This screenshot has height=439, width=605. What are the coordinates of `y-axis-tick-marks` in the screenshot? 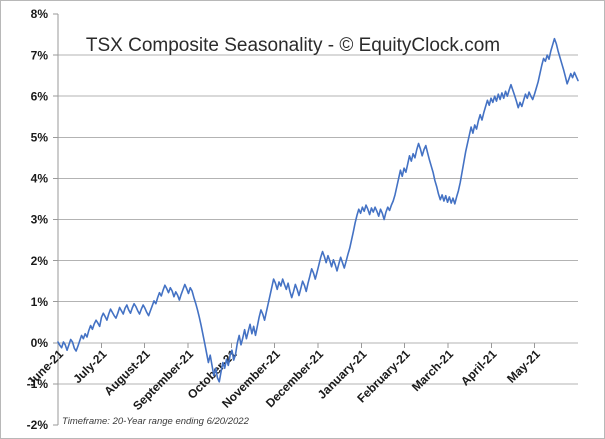 It's located at (55, 219).